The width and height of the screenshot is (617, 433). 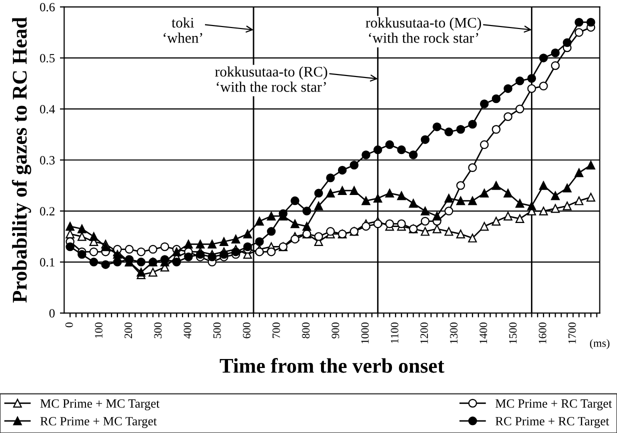 What do you see at coordinates (365, 333) in the screenshot?
I see `x-tick-label: 1000` at bounding box center [365, 333].